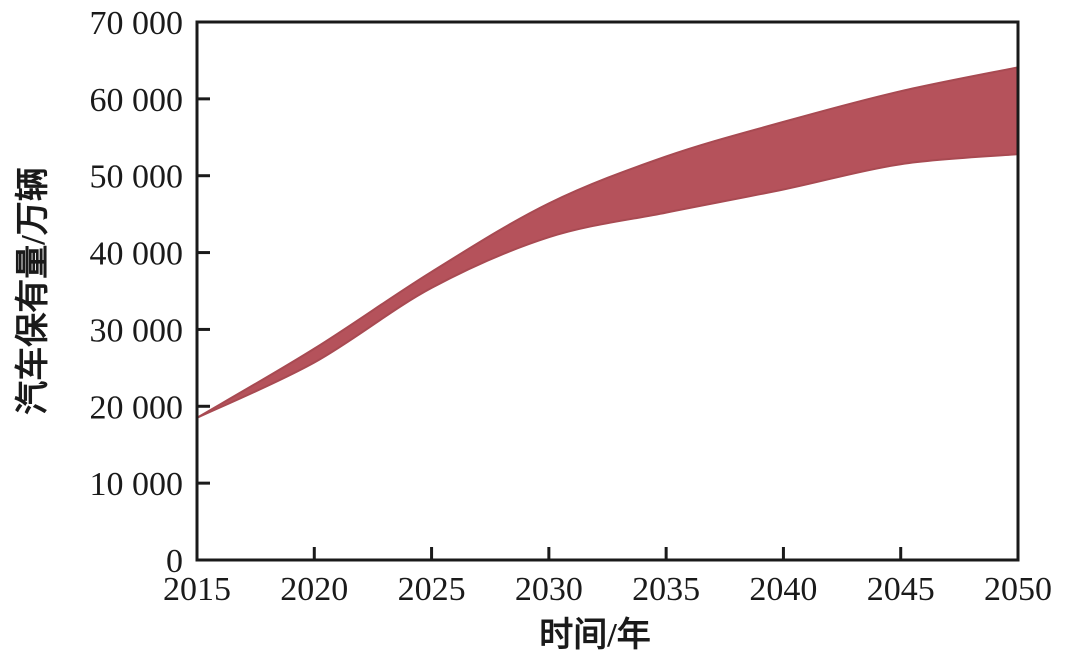  Describe the element at coordinates (33, 290) in the screenshot. I see `y-axis-title: 汽车保有量/万辆` at that location.